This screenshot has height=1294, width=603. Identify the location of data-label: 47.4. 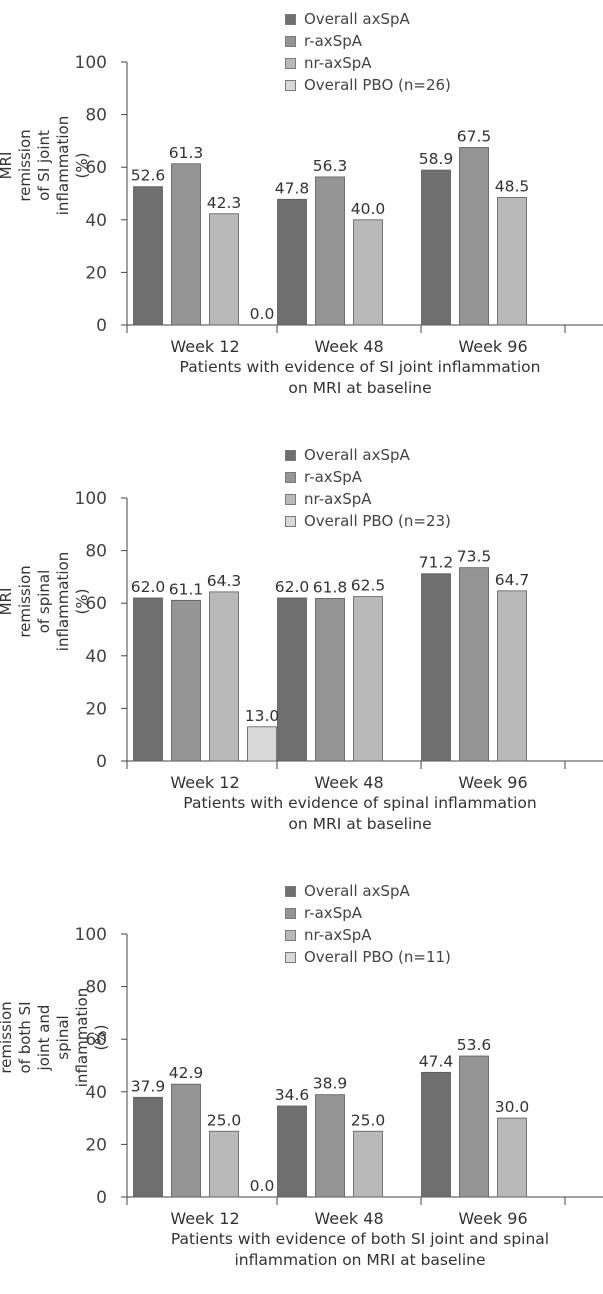
(436, 1061).